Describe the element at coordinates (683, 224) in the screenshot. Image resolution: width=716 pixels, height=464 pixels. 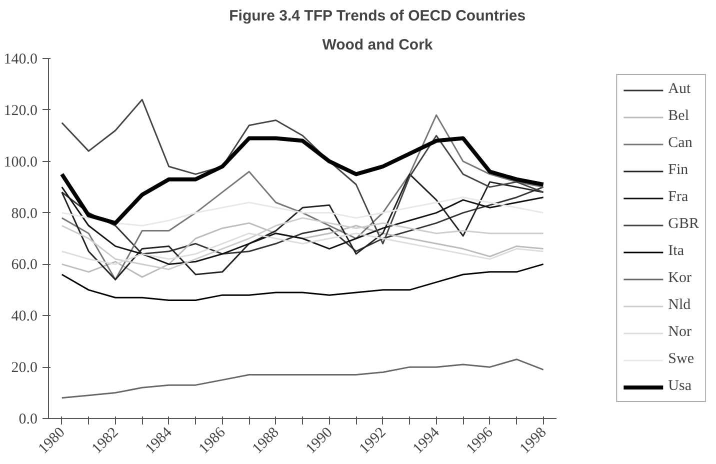
I see `legend-label: GBR` at that location.